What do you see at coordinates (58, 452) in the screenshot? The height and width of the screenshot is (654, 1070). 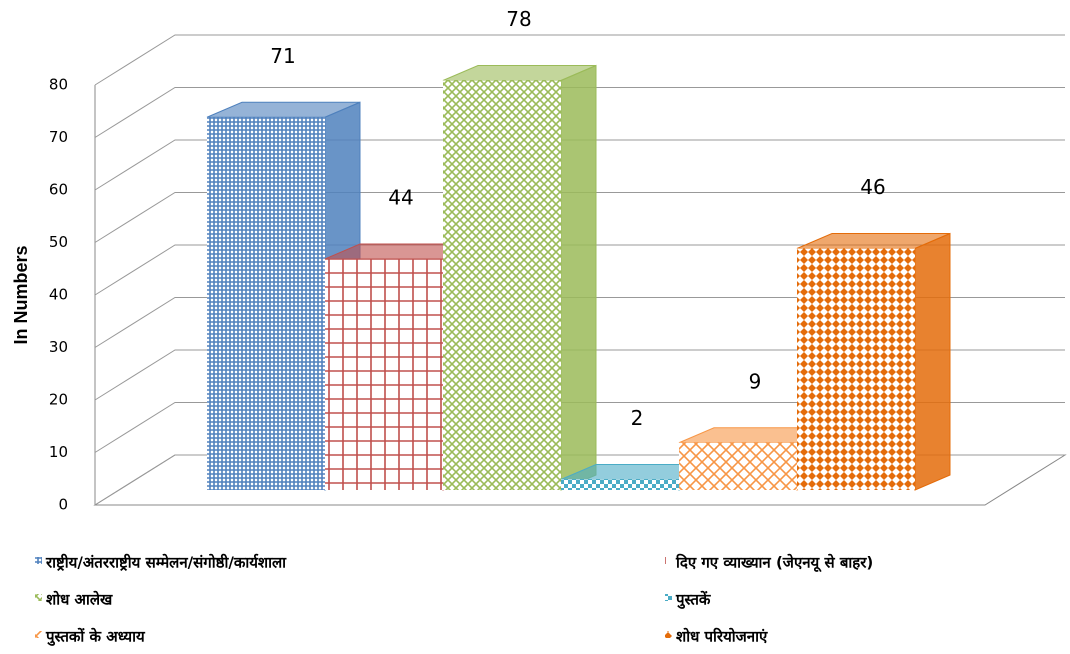 I see `y-tick-label: 10` at bounding box center [58, 452].